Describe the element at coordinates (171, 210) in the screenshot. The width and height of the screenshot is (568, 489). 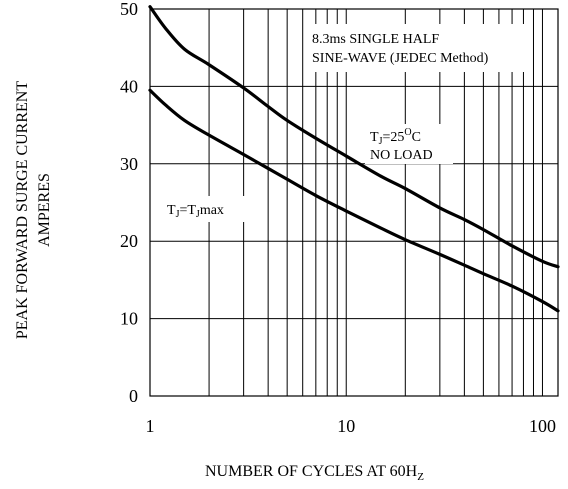
I see `tj-symbol-lower: T` at that location.